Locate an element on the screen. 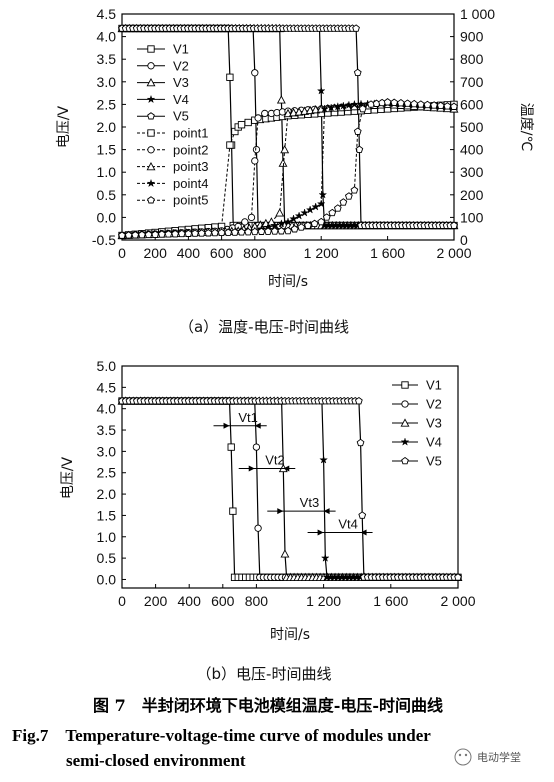  legend-marker-point3 is located at coordinates (151, 166).